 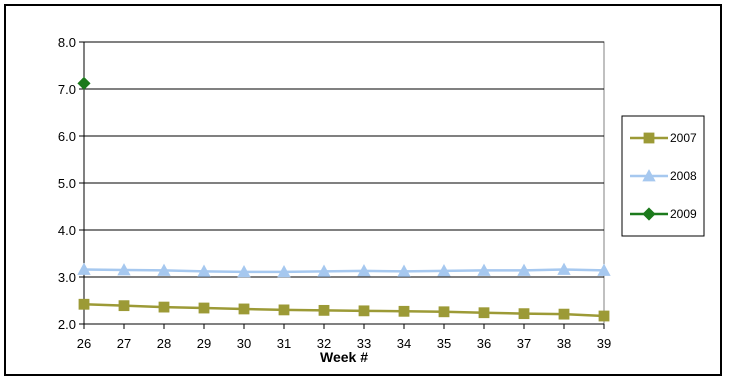 I want to click on x-tick-label: 35, so click(x=444, y=343).